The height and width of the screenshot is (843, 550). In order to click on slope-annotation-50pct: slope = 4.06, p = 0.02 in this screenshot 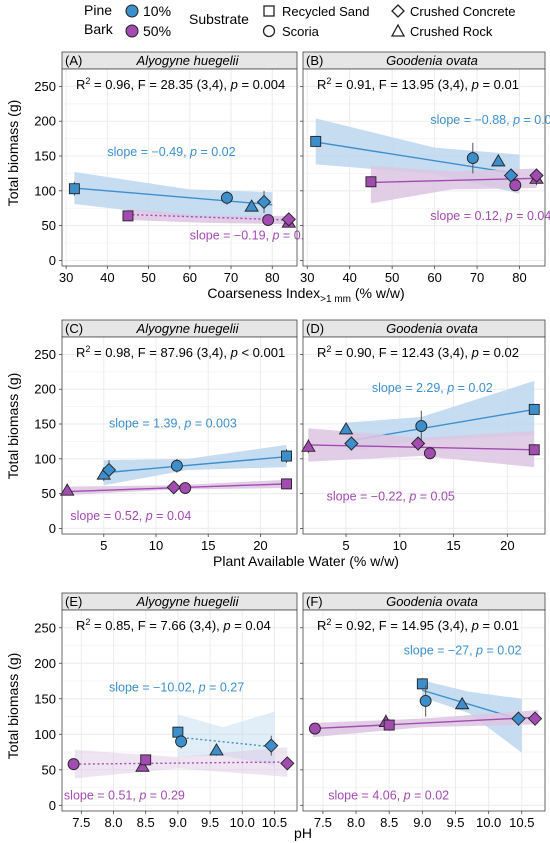, I will do `click(388, 796)`.